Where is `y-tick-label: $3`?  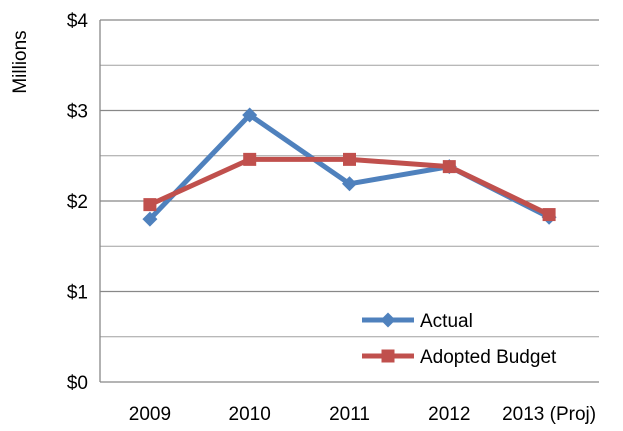 y-tick-label: $3 is located at coordinates (77, 112).